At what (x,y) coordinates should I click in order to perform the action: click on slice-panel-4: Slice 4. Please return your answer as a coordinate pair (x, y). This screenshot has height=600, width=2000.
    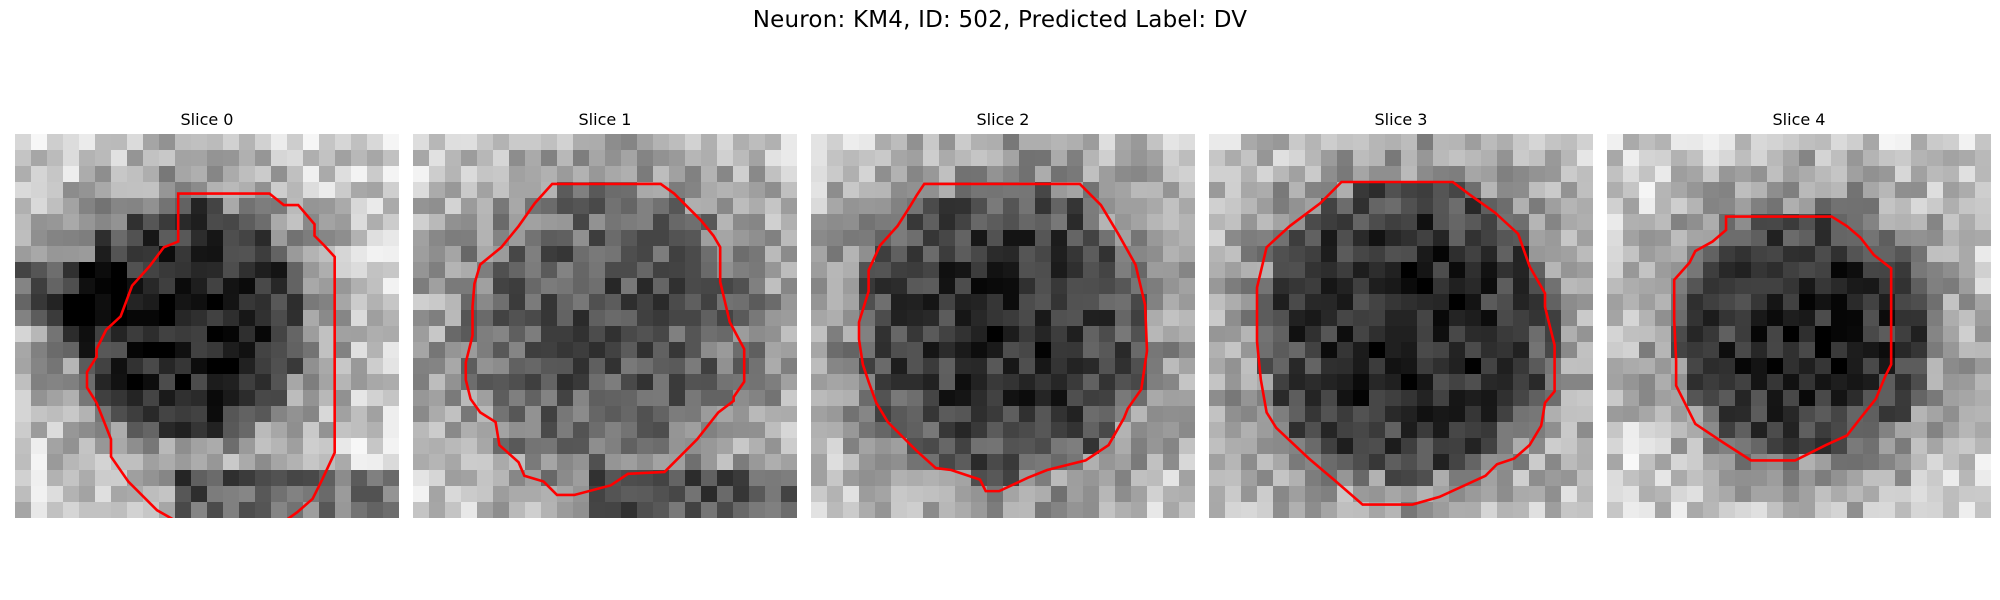
    Looking at the image, I should click on (1799, 314).